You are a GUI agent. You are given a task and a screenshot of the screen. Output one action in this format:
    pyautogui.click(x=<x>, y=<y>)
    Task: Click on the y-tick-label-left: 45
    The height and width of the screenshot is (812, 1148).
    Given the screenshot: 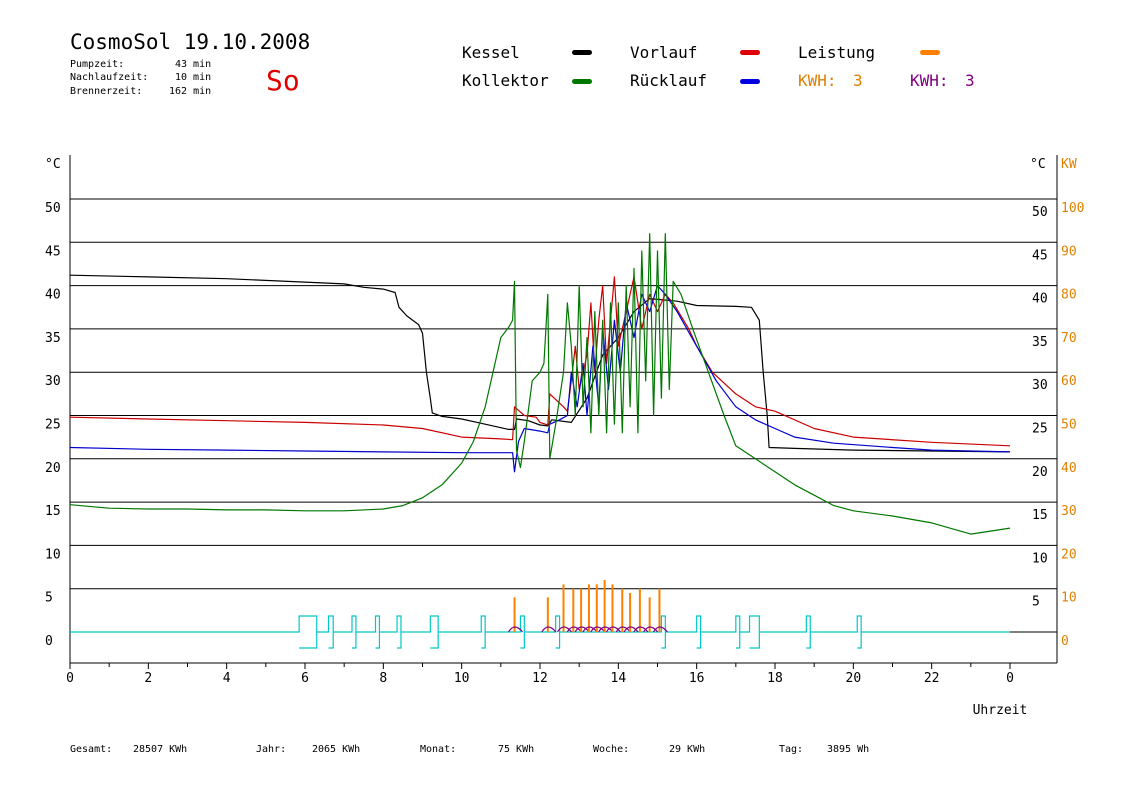 What is the action you would take?
    pyautogui.click(x=53, y=251)
    